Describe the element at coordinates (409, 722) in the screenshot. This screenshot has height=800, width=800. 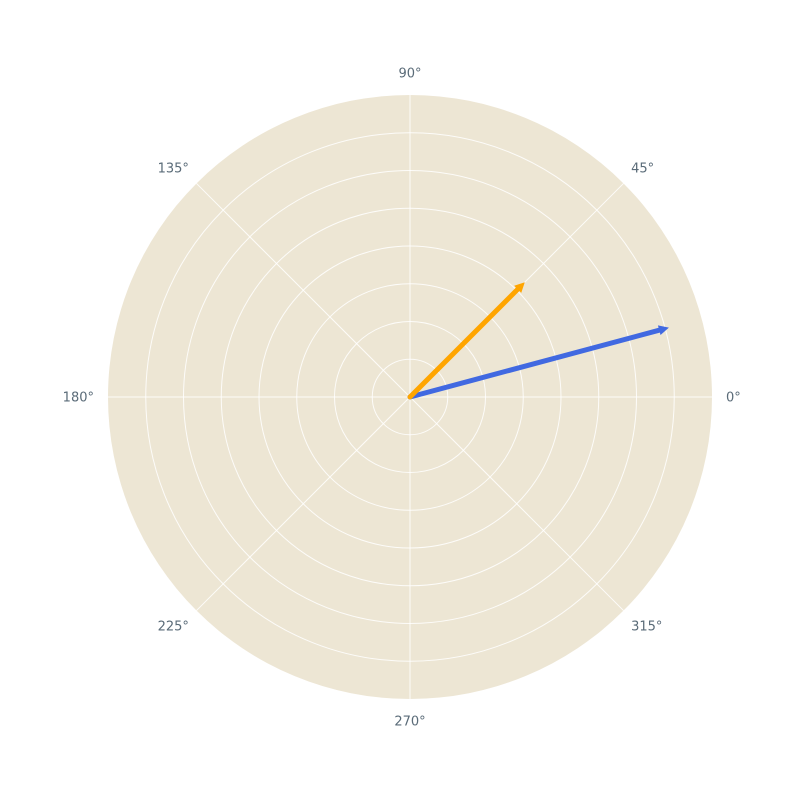
I see `angular-tick-label: 270°` at that location.